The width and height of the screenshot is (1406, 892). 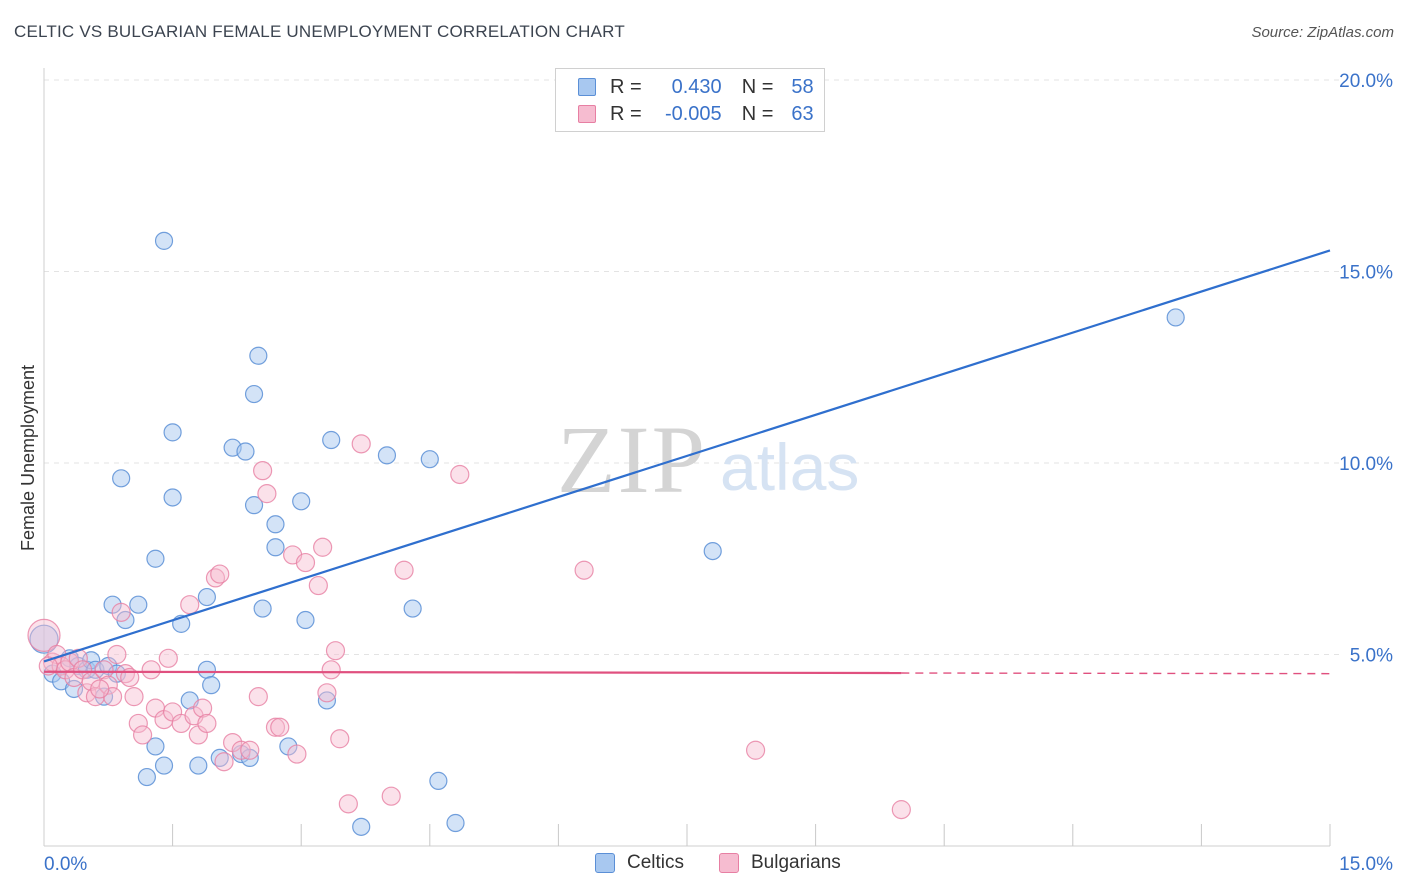 I want to click on source-label: Source: ZipAtlas.com, so click(x=1322, y=32).